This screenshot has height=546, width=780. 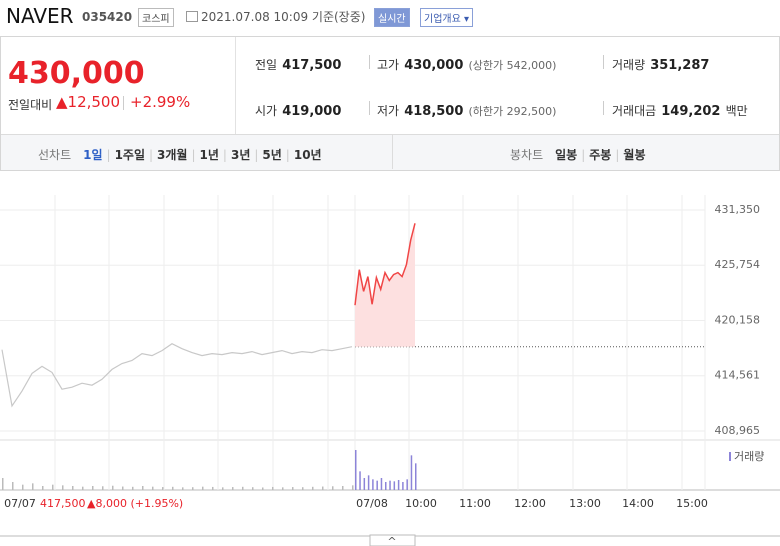 What do you see at coordinates (76, 73) in the screenshot?
I see `price: 430,000` at bounding box center [76, 73].